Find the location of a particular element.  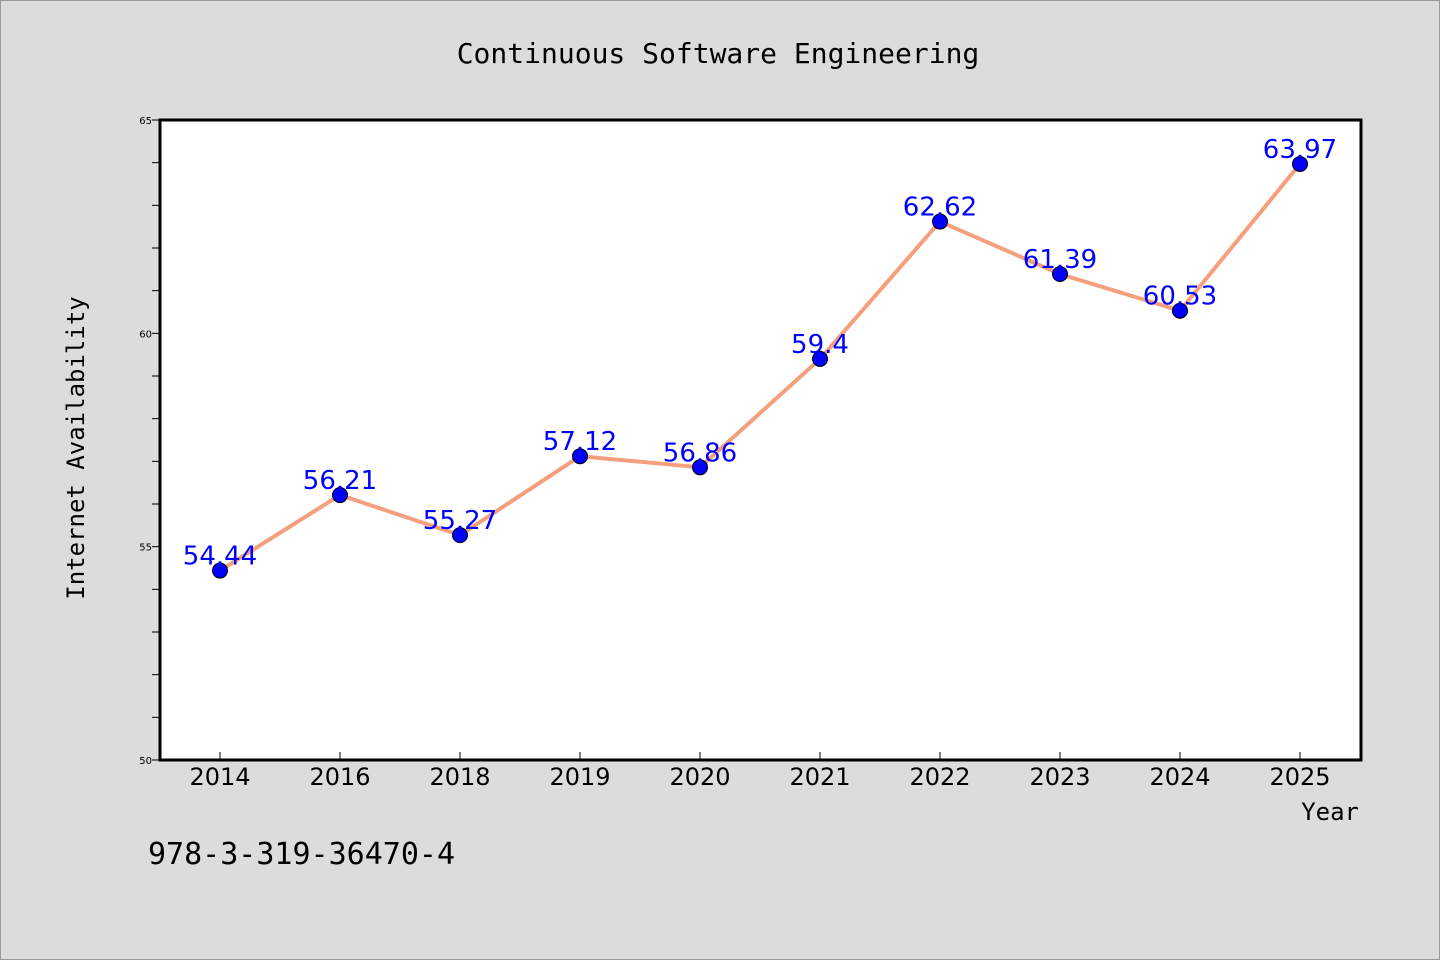

y-axis-label: Internet Availability is located at coordinates (76, 447).